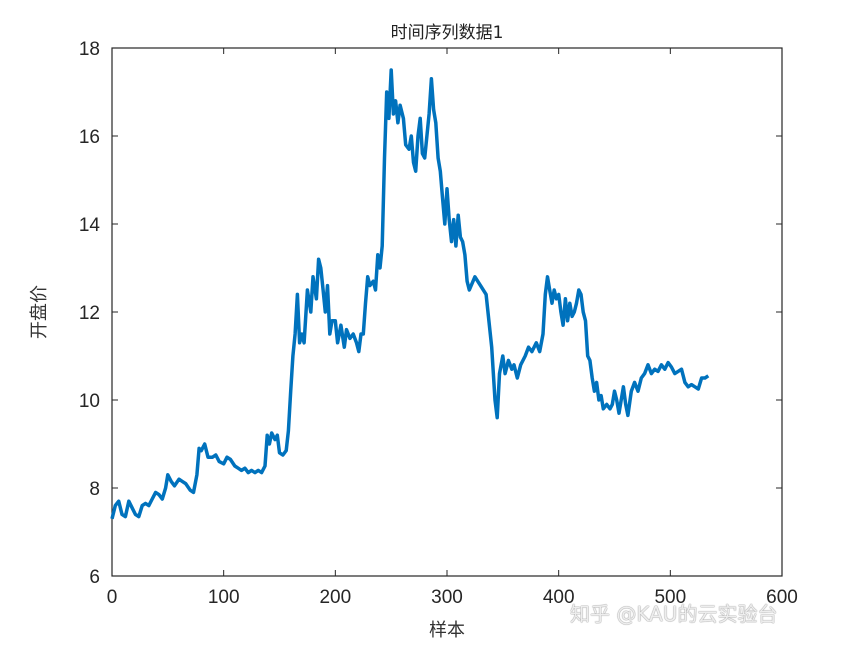 This screenshot has height=649, width=865. Describe the element at coordinates (674, 614) in the screenshot. I see `watermark: 知乎 @KAU的云实验台` at that location.